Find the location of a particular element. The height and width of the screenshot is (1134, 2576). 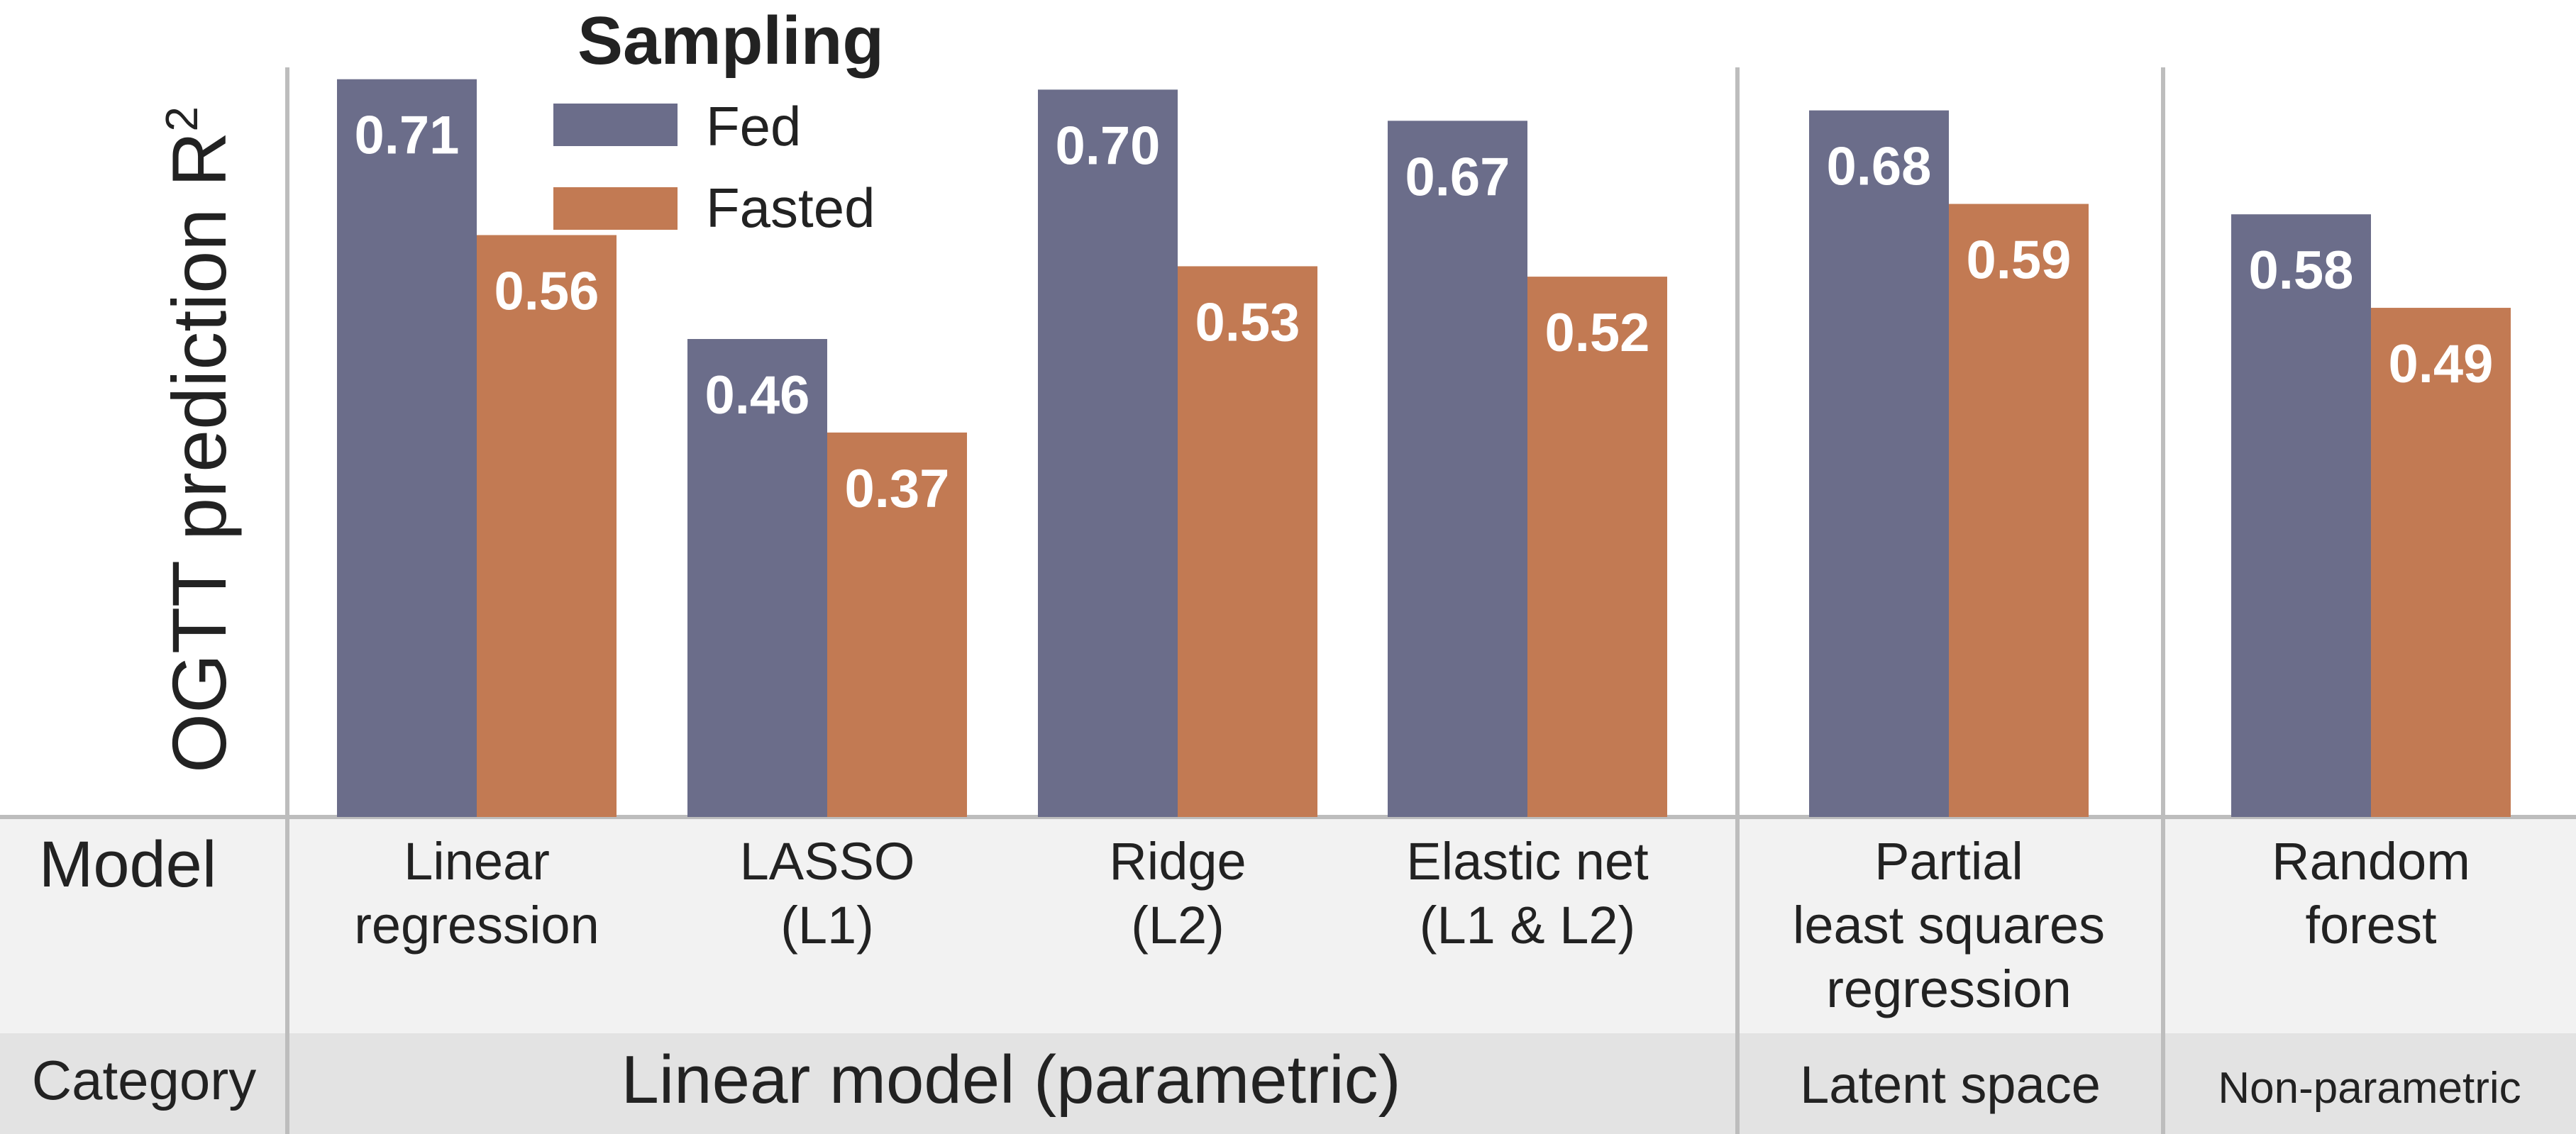

bar-fasted-linear-regression is located at coordinates (547, 526).